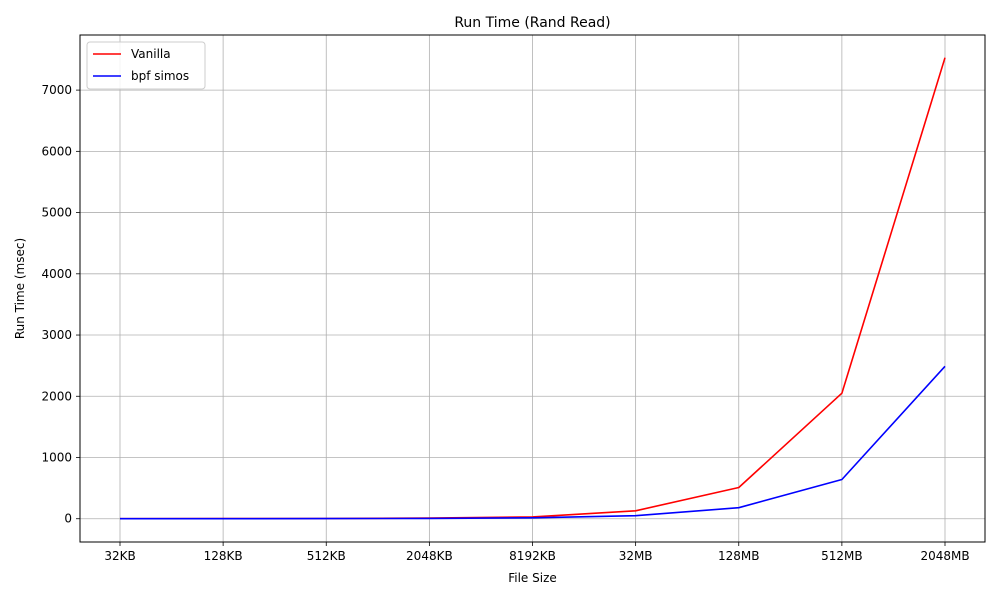 Image resolution: width=1000 pixels, height=604 pixels. I want to click on y-tick-label: 4000, so click(56, 274).